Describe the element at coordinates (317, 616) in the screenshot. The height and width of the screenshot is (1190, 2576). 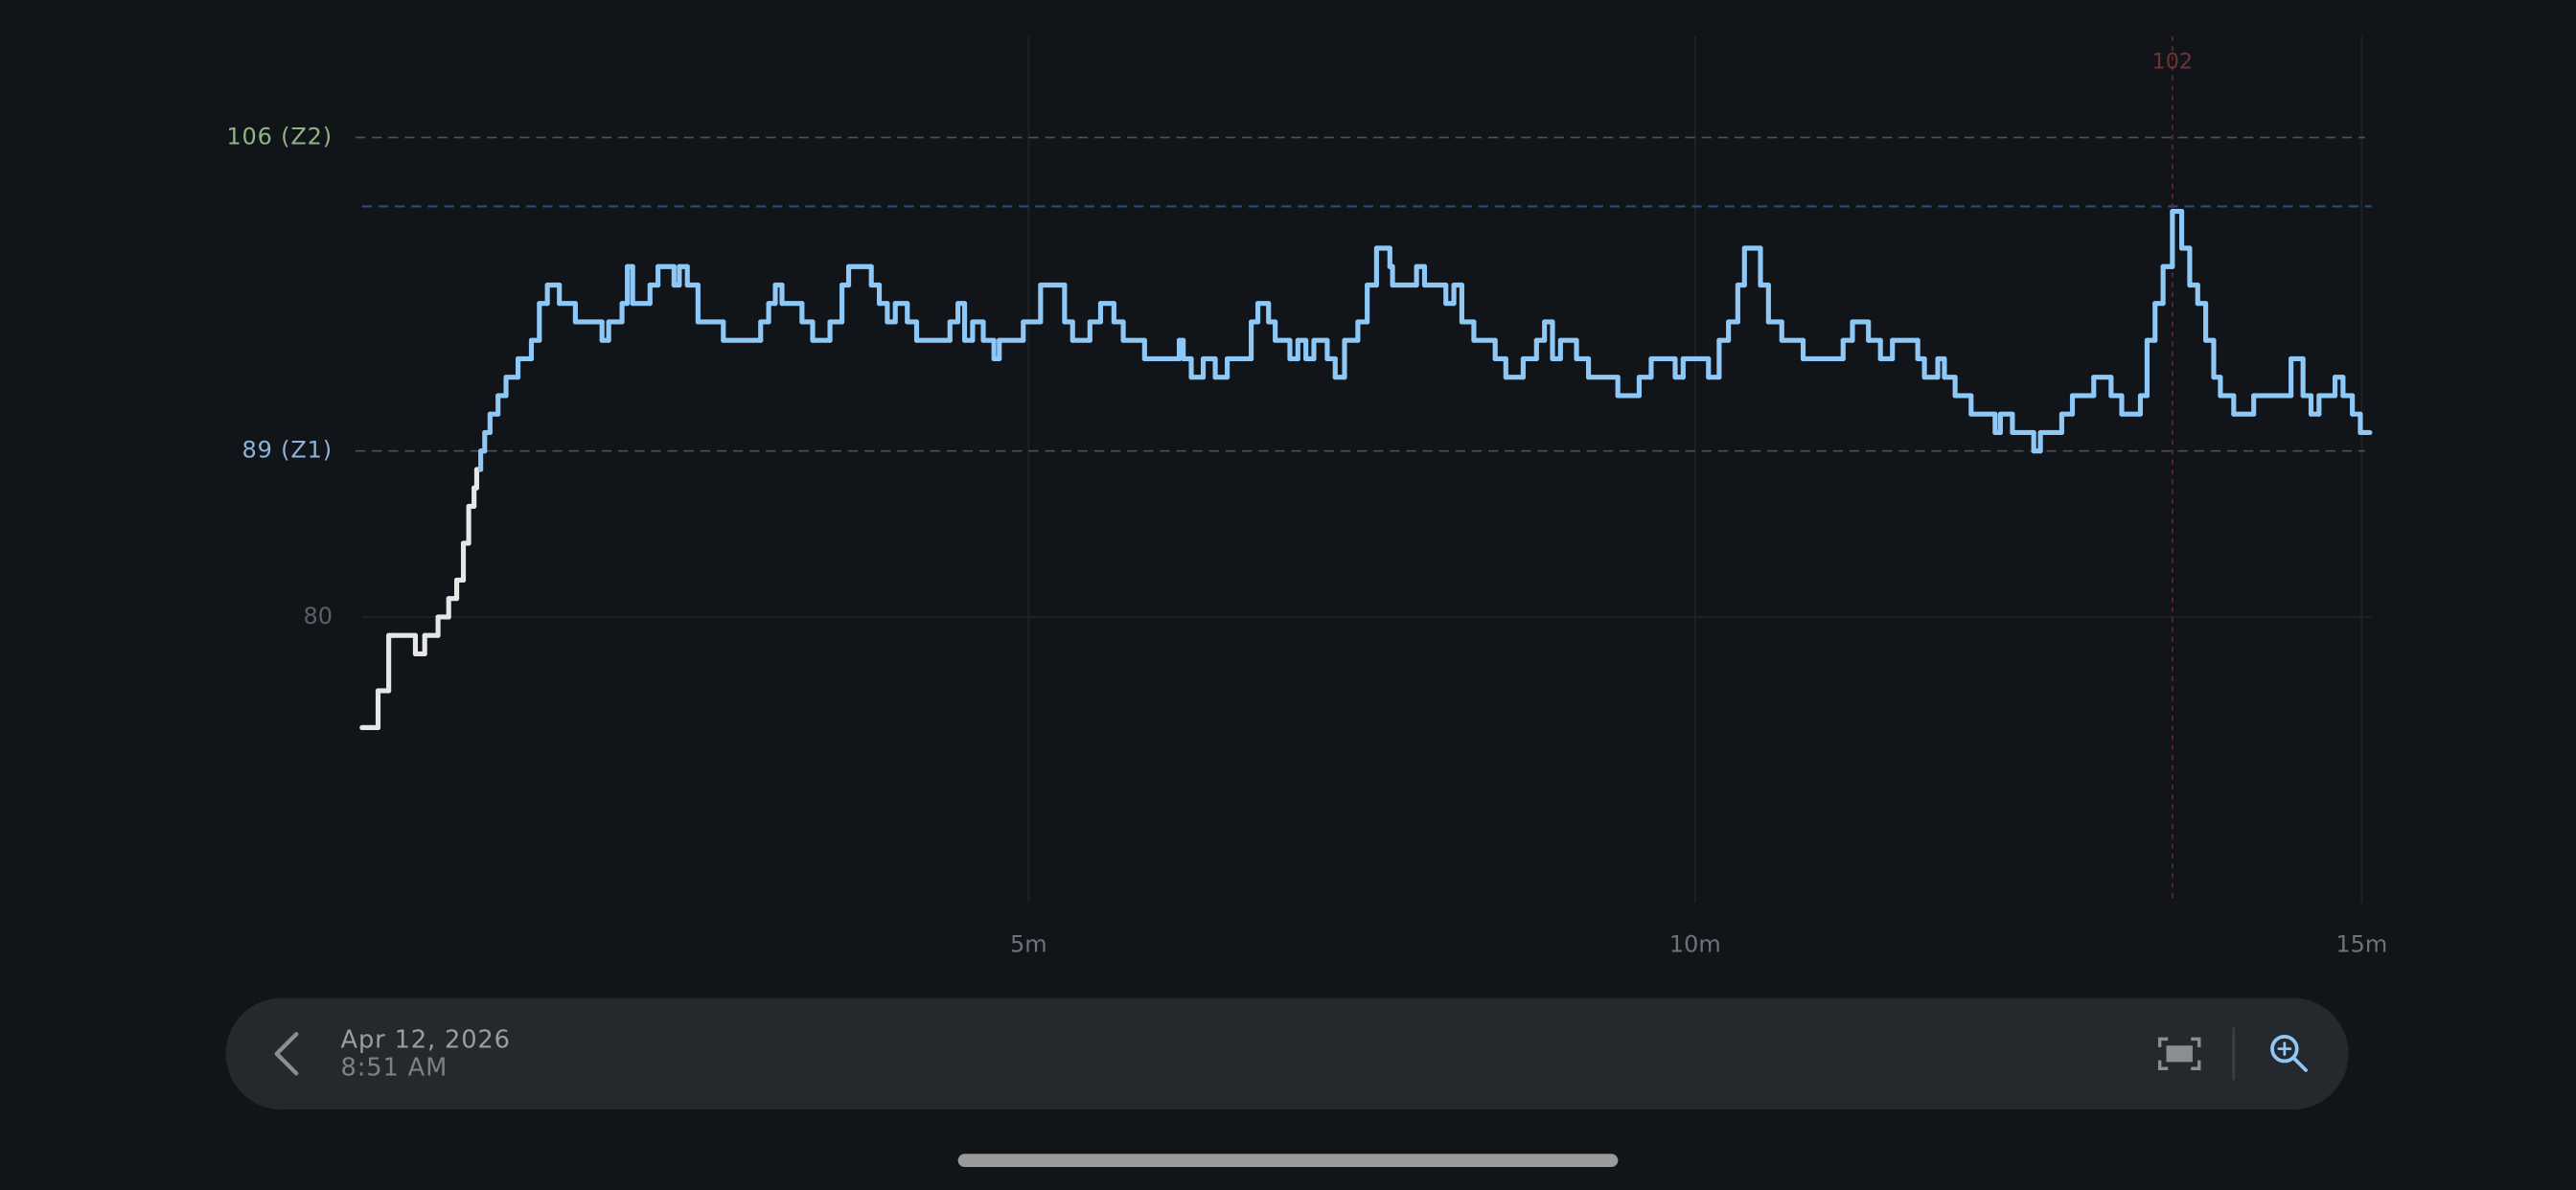
I see `y-tick-label: 80` at that location.